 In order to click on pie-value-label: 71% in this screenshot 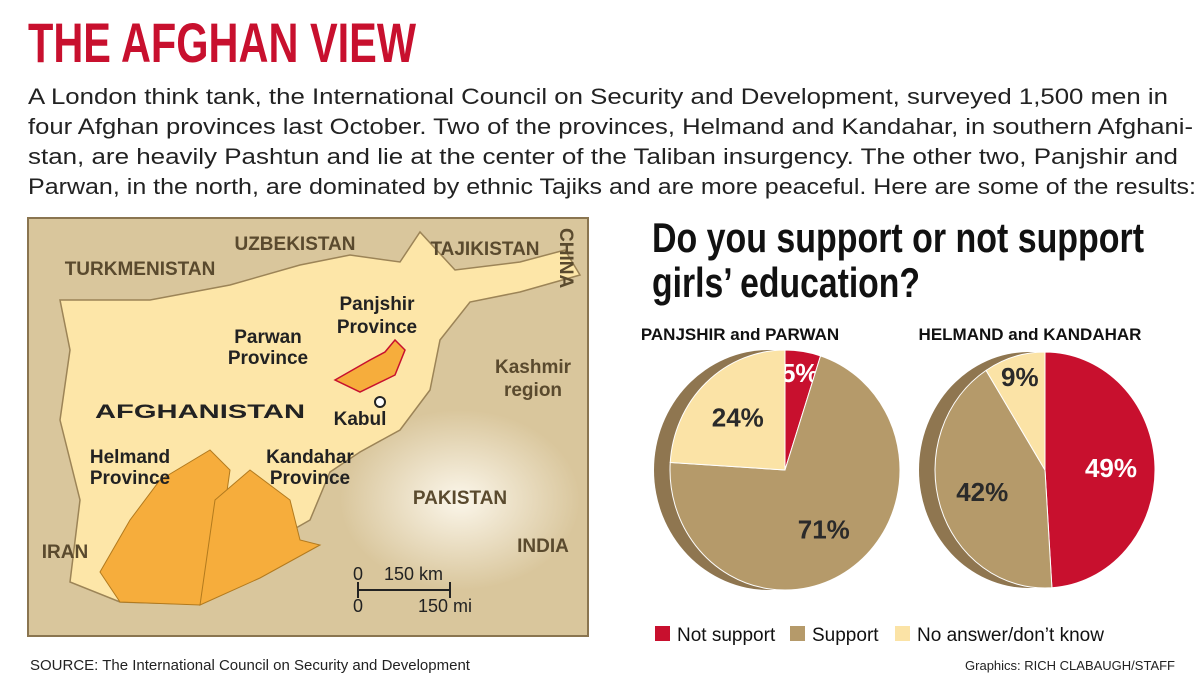, I will do `click(824, 530)`.